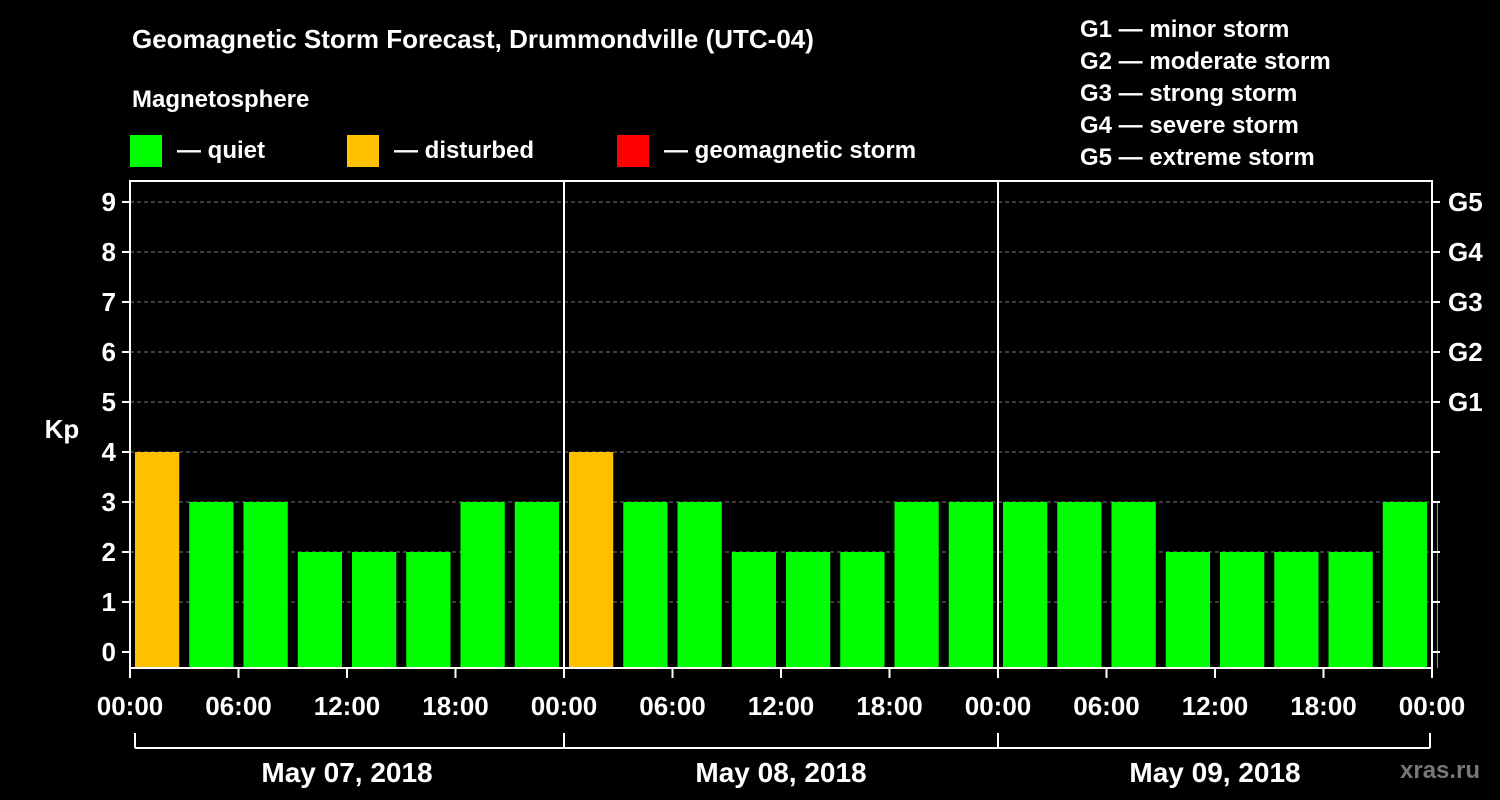 This screenshot has height=800, width=1500. What do you see at coordinates (1440, 770) in the screenshot?
I see `watermark: xras.ru` at bounding box center [1440, 770].